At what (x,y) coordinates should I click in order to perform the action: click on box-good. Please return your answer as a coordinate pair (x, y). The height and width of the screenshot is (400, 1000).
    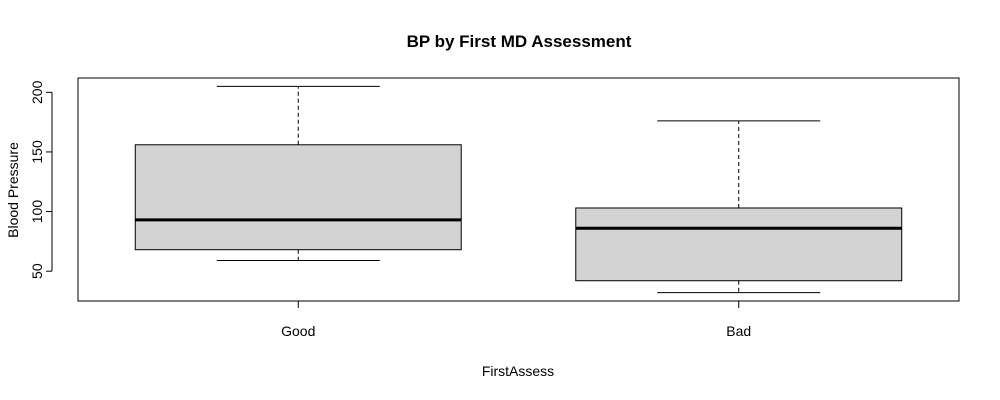
    Looking at the image, I should click on (298, 173).